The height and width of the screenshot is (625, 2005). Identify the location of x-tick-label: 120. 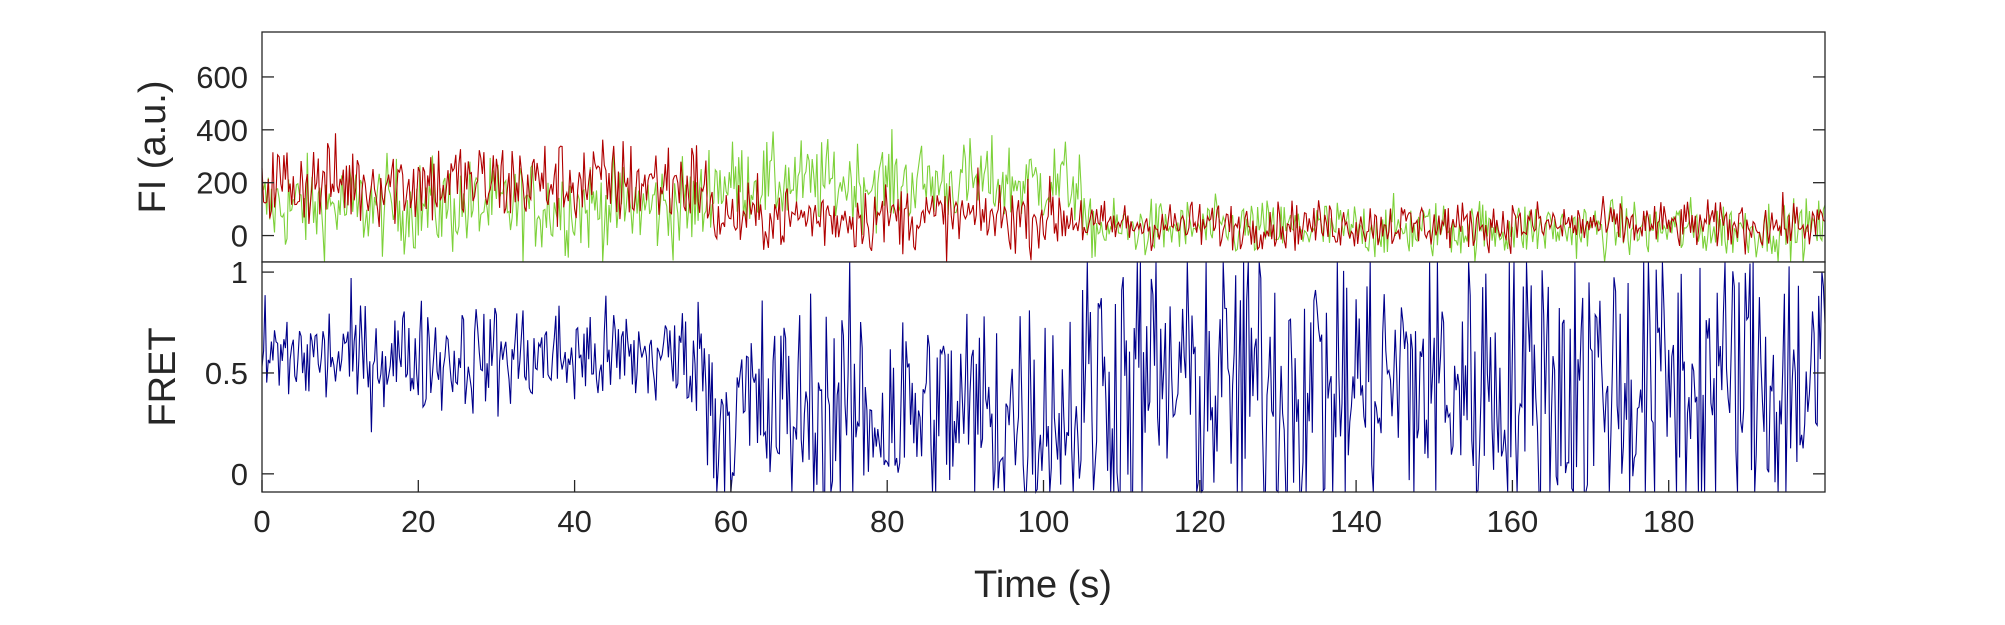
(1200, 521).